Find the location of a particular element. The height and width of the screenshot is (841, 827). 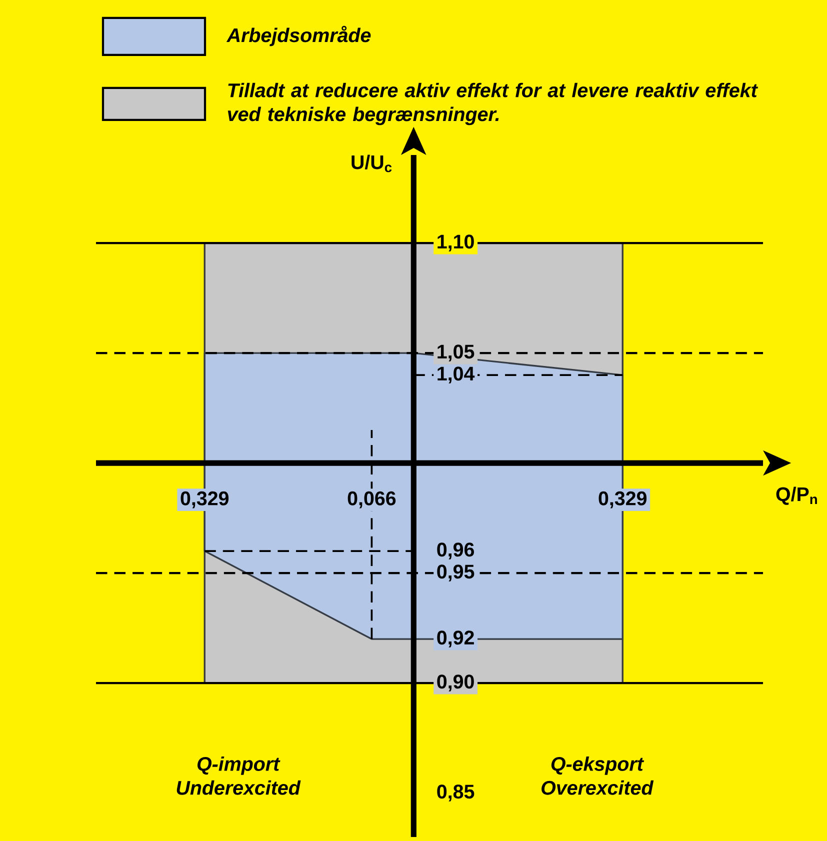

text: Tilladt at reducere aktiv effekt for at levere reaktiv effekt ved tekniske begrænsninger. is located at coordinates (493, 104).